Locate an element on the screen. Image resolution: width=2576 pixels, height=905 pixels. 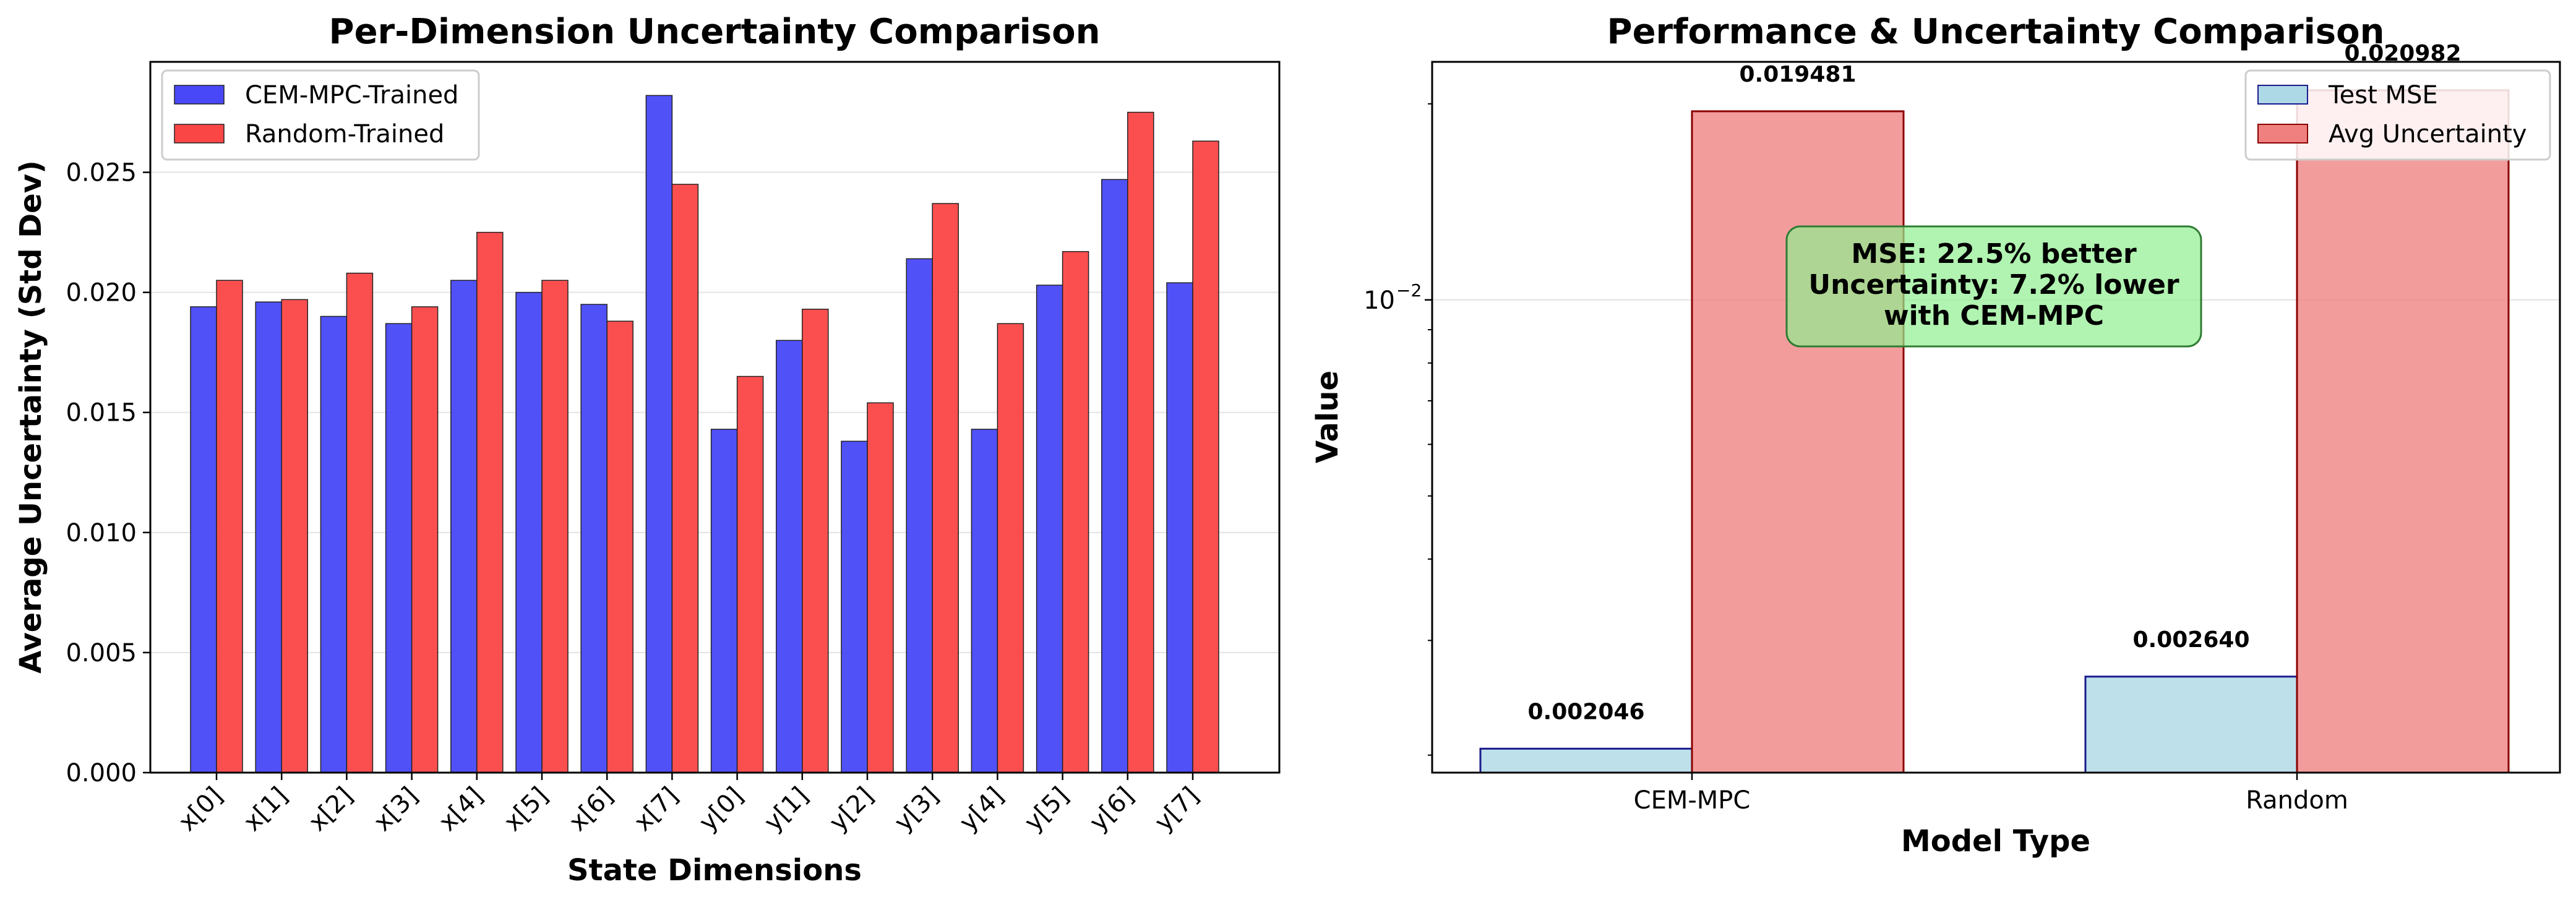
left-y-tick-label: 0.015 is located at coordinates (101, 413).